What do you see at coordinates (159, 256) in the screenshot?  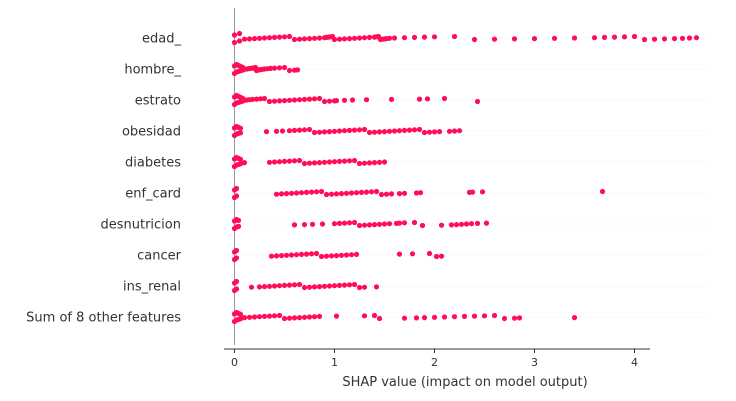 I see `feature-label: cancer` at bounding box center [159, 256].